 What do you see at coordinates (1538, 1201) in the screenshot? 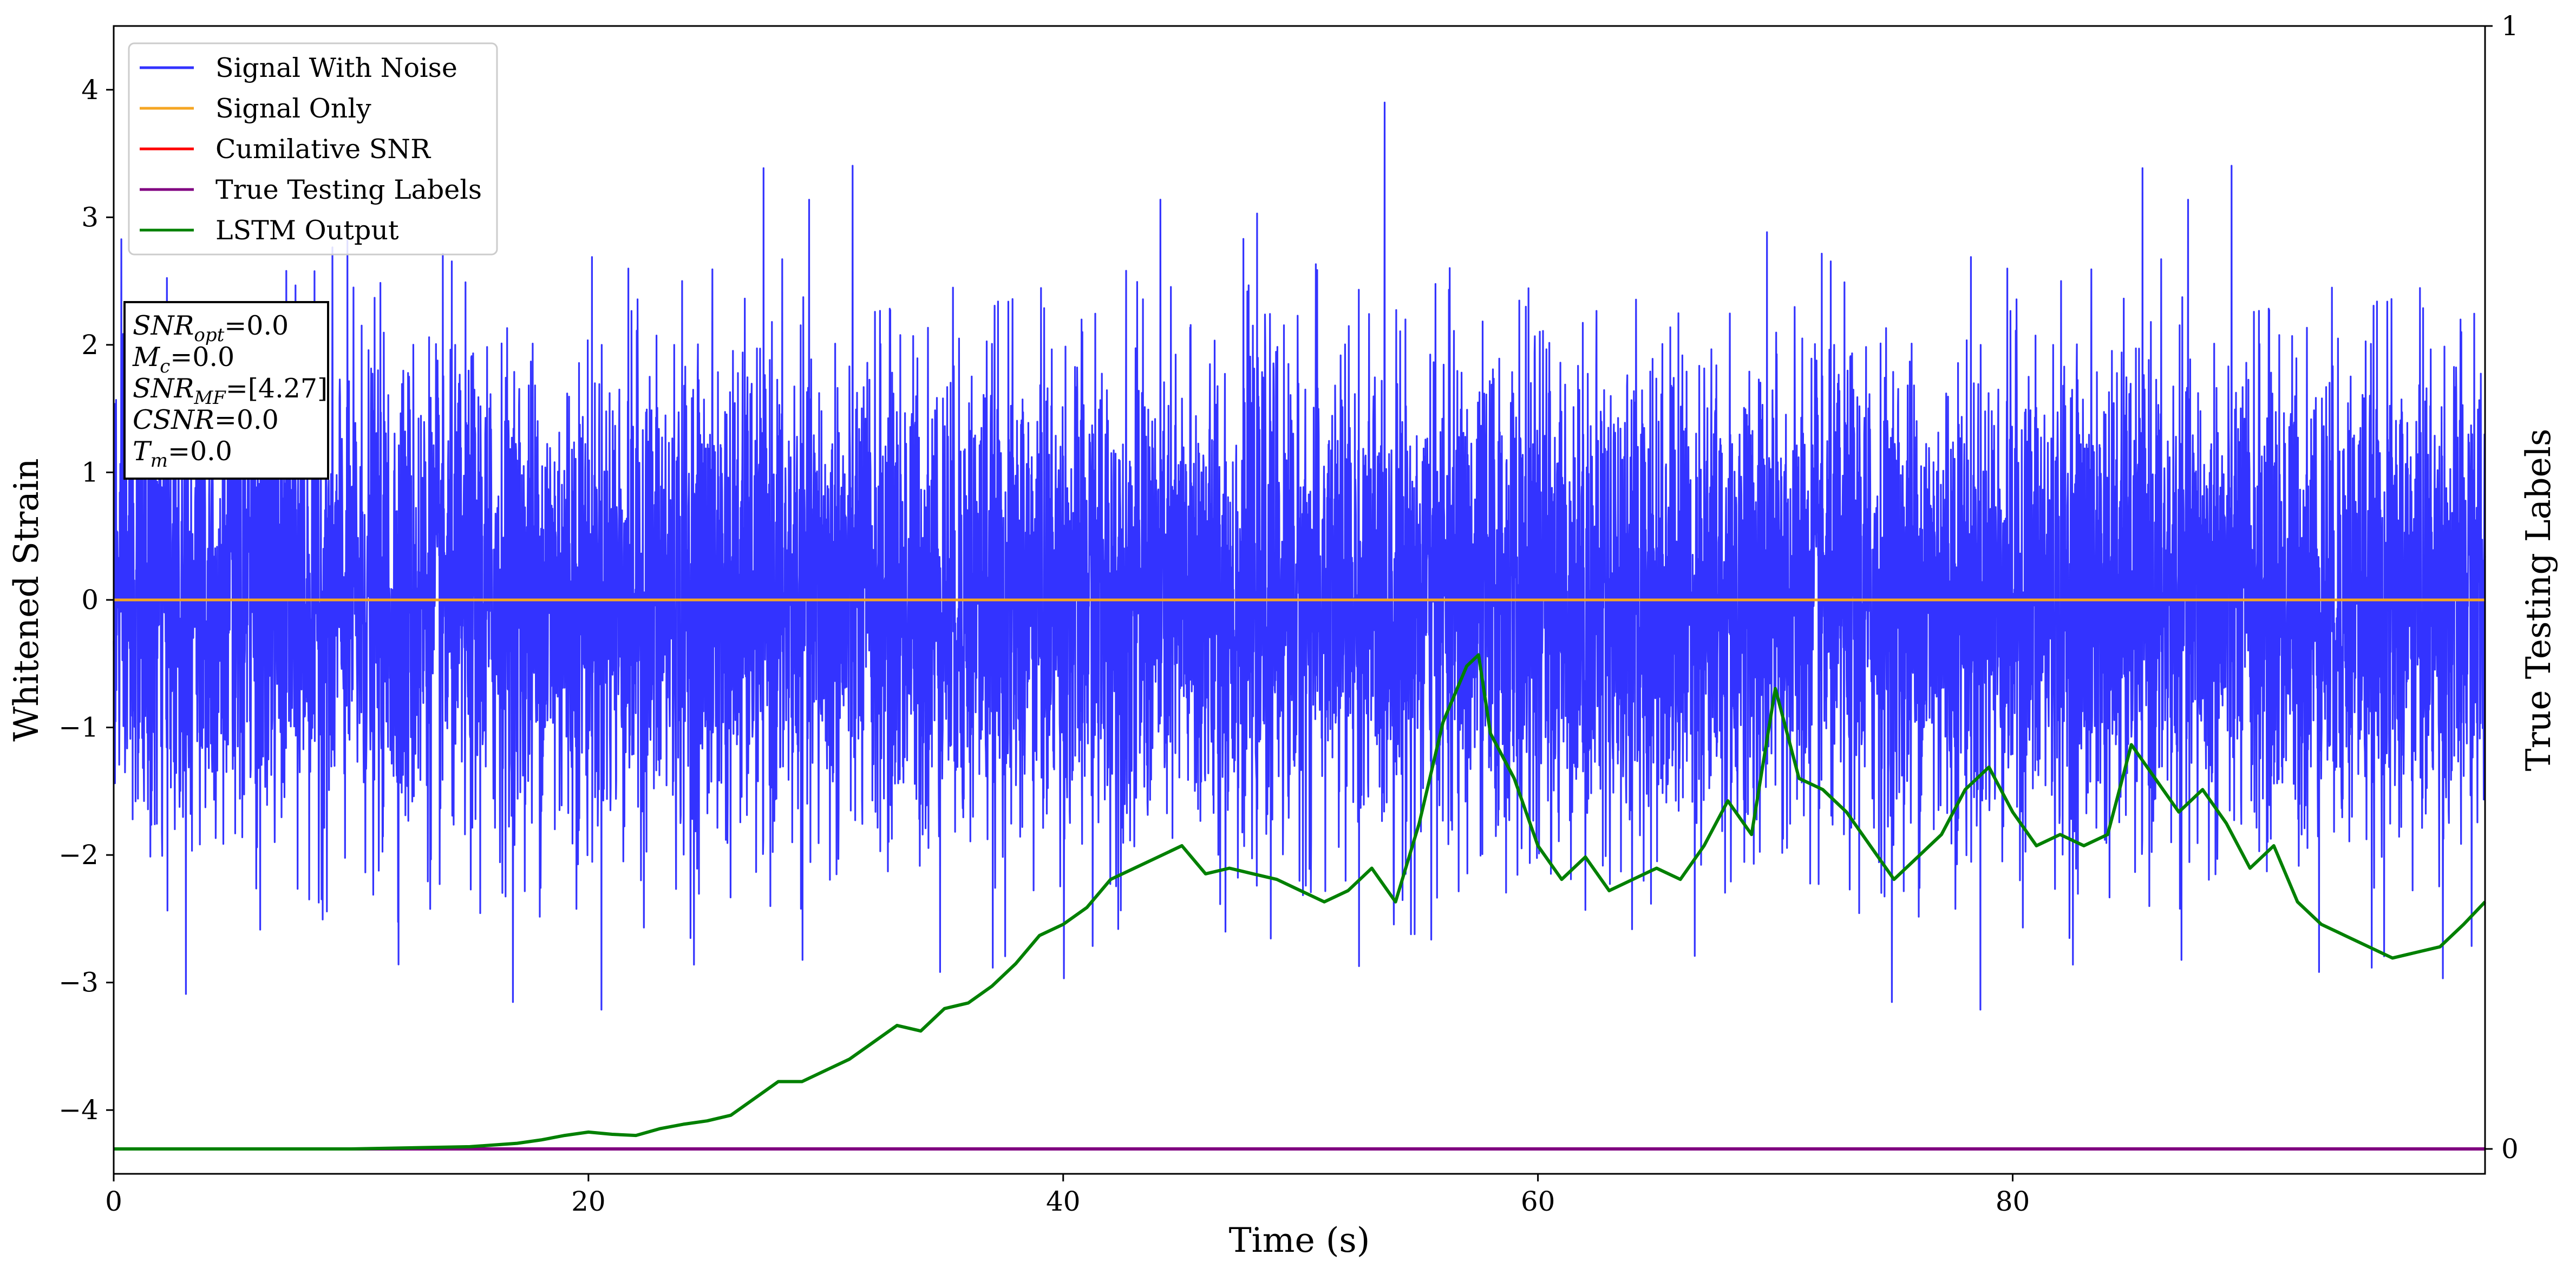
I see `x-tick-label: 60` at bounding box center [1538, 1201].